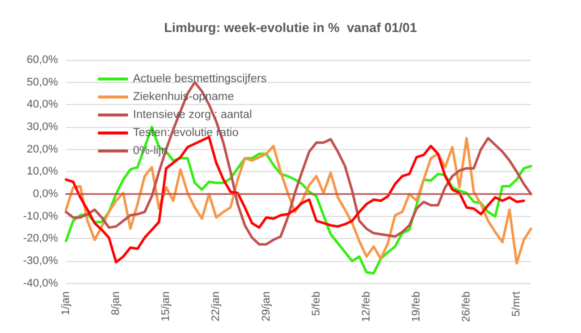 This screenshot has height=333, width=581. Describe the element at coordinates (416, 306) in the screenshot. I see `x-tick-label: 19/feb` at that location.